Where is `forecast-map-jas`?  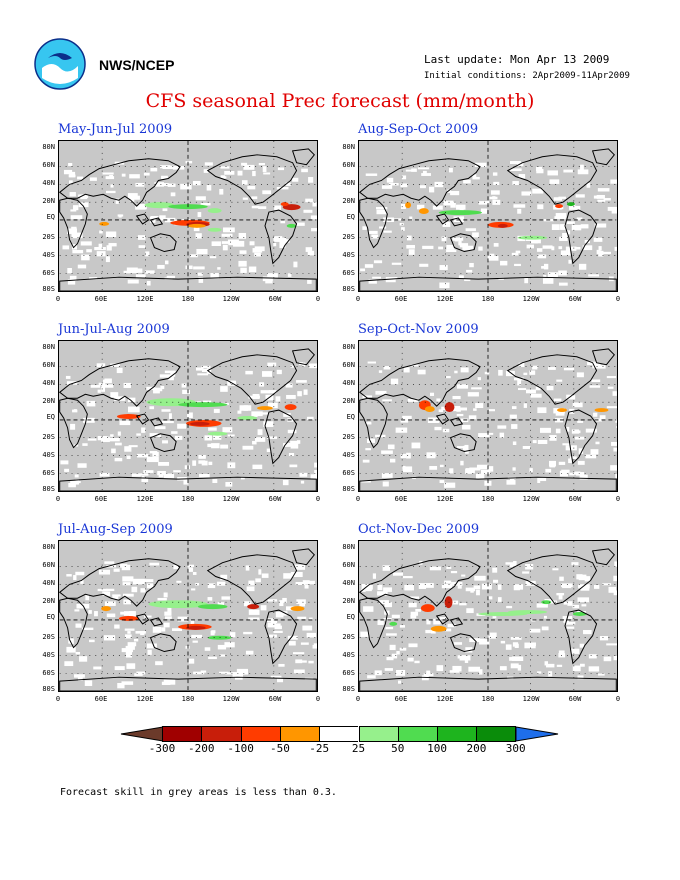
forecast-map-jas is located at coordinates (188, 616).